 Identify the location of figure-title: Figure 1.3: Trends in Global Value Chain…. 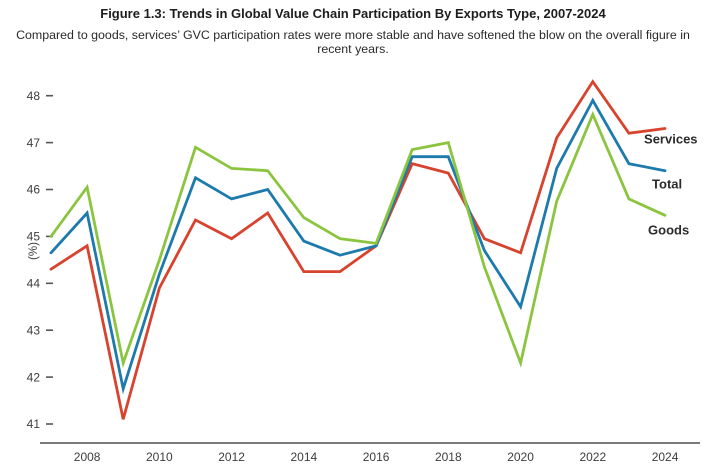
(353, 13).